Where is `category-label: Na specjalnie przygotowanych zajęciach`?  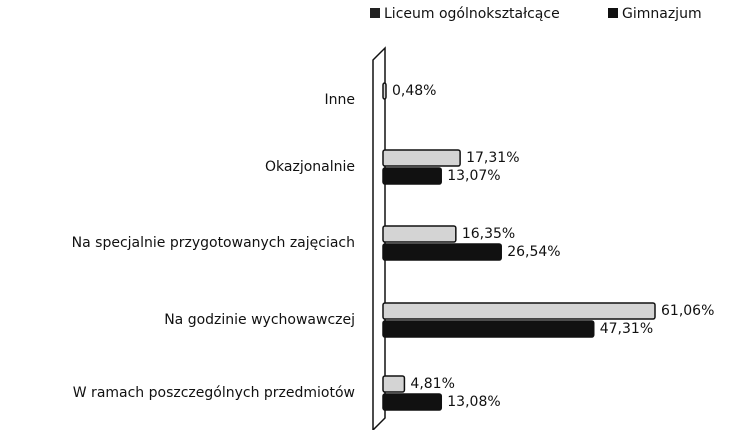 category-label: Na specjalnie przygotowanych zajęciach is located at coordinates (213, 243).